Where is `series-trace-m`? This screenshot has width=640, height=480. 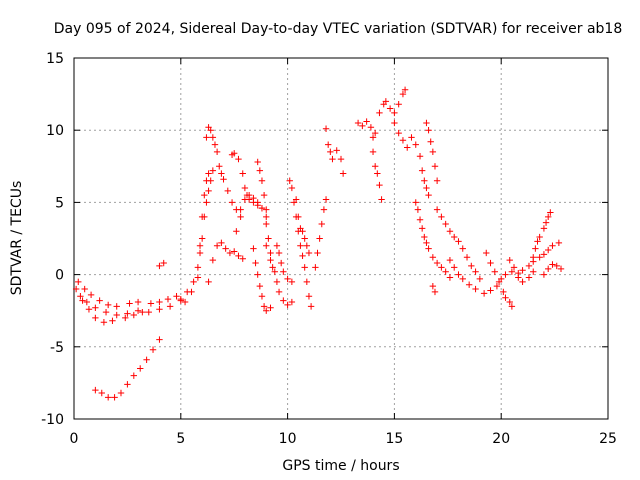
series-trace-m is located at coordinates (262, 279).